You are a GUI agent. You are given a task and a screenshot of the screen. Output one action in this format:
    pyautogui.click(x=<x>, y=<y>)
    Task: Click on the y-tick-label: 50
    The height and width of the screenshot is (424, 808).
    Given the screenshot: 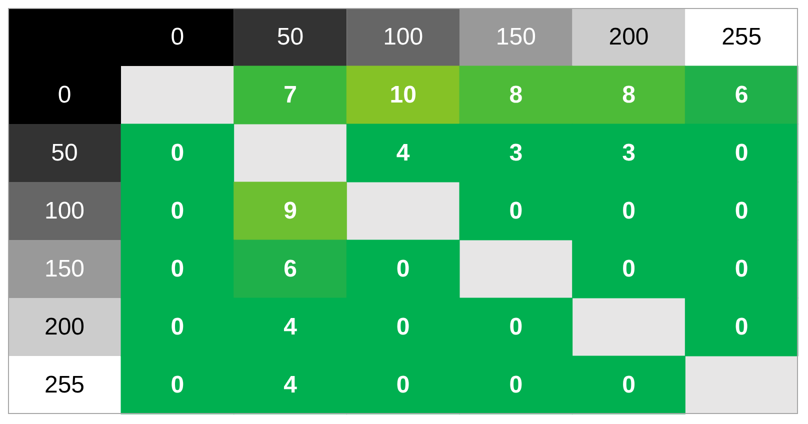 What is the action you would take?
    pyautogui.click(x=64, y=153)
    